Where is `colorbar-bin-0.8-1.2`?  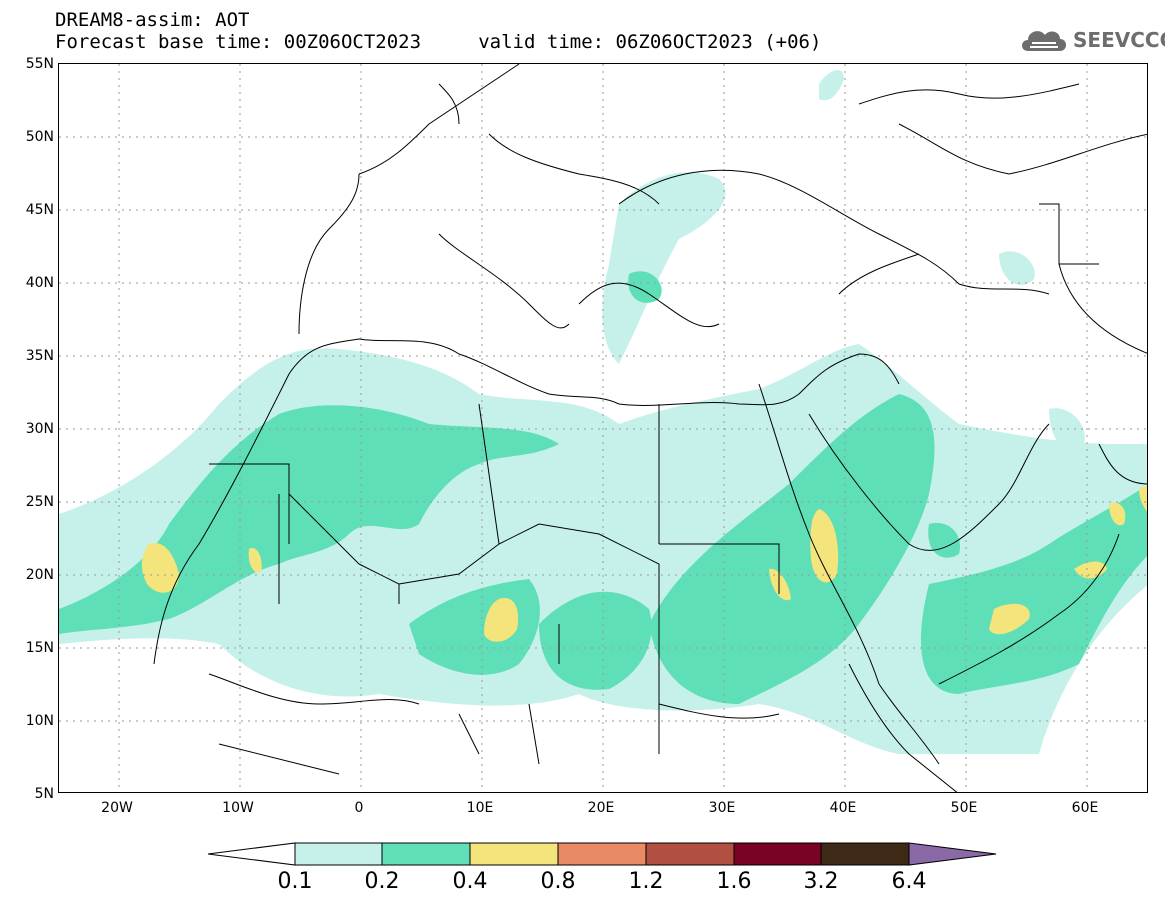
colorbar-bin-0.8-1.2 is located at coordinates (602, 854).